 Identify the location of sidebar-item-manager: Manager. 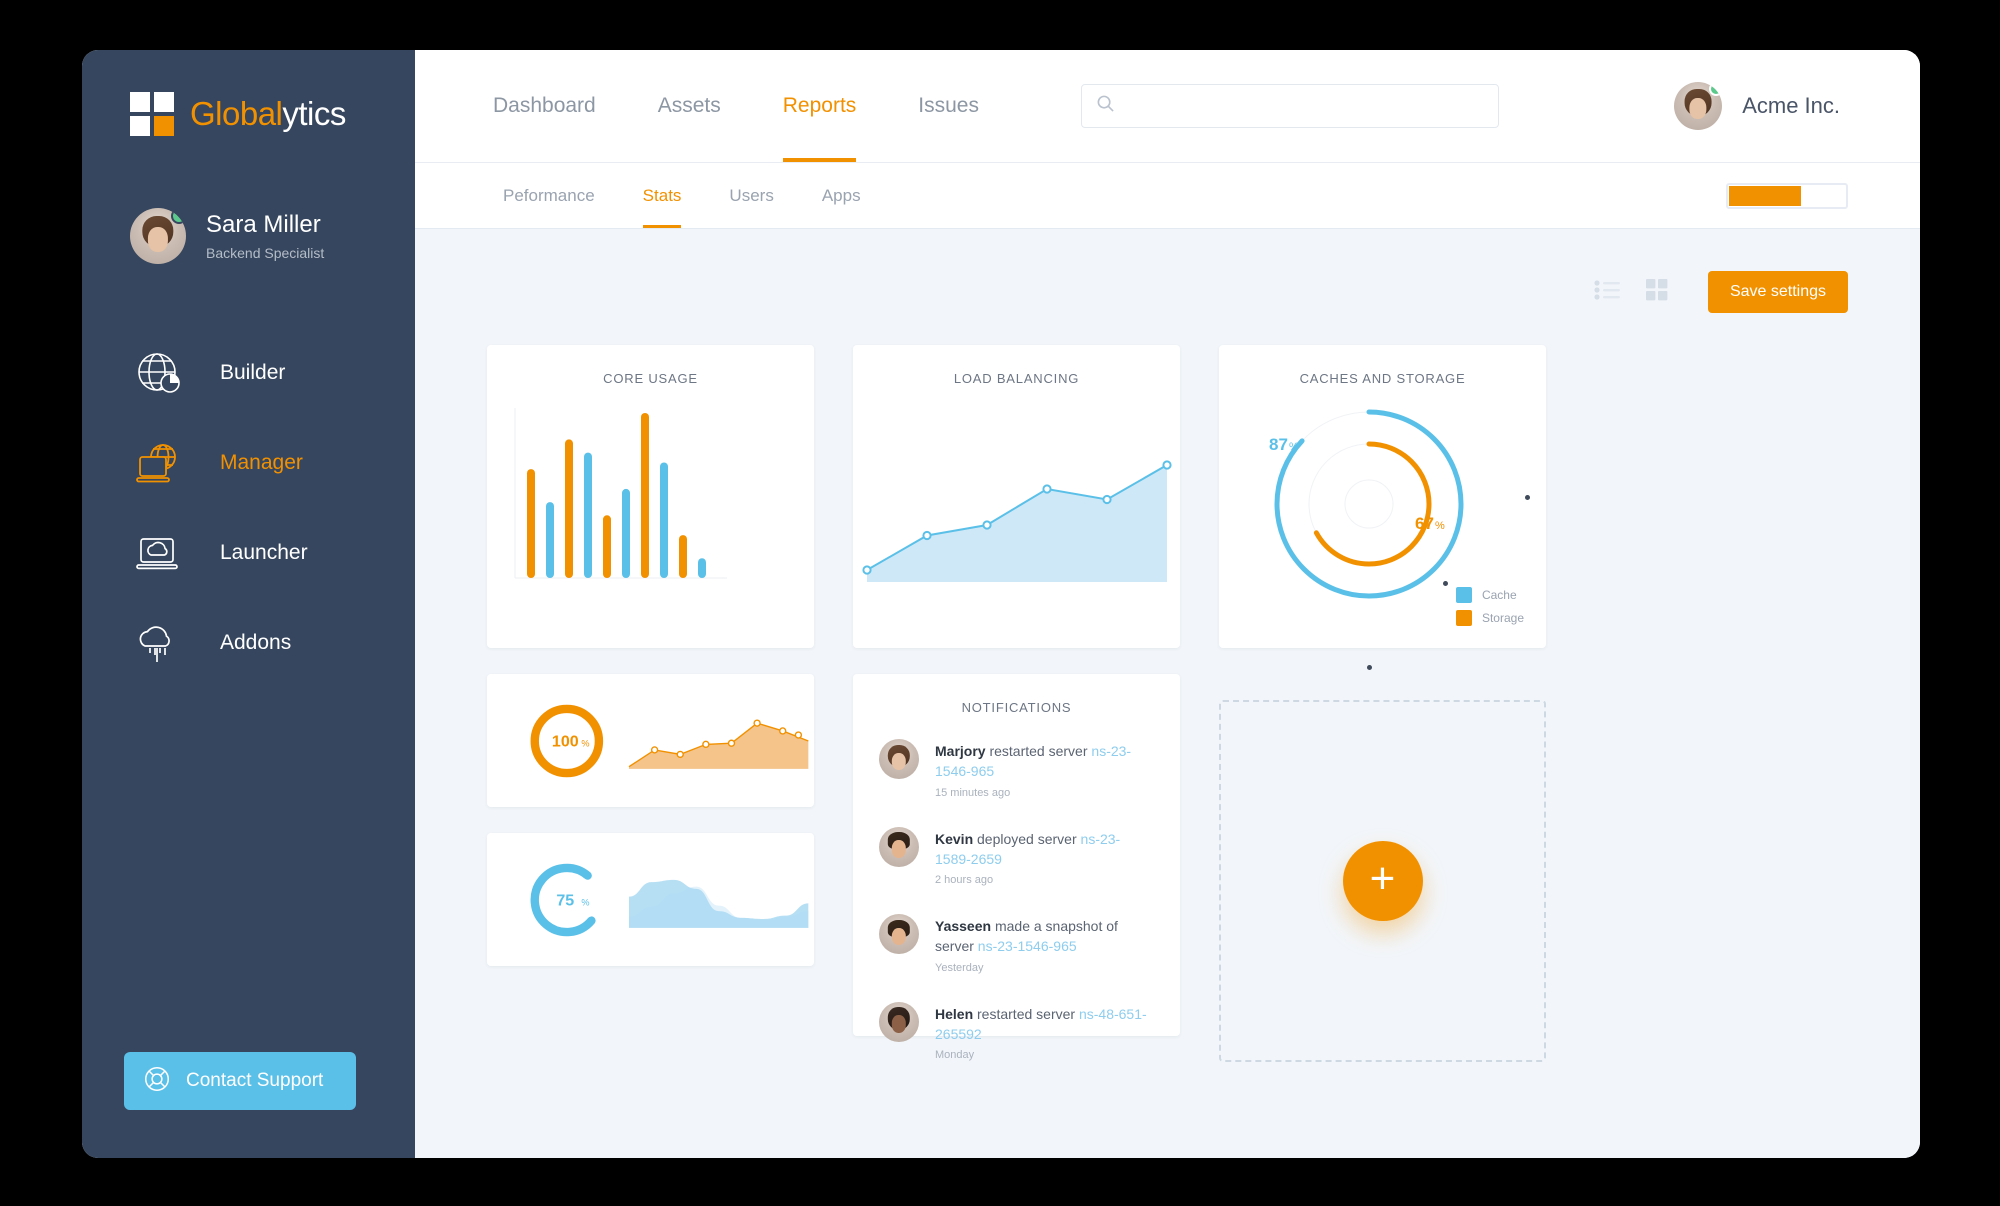
(248, 463).